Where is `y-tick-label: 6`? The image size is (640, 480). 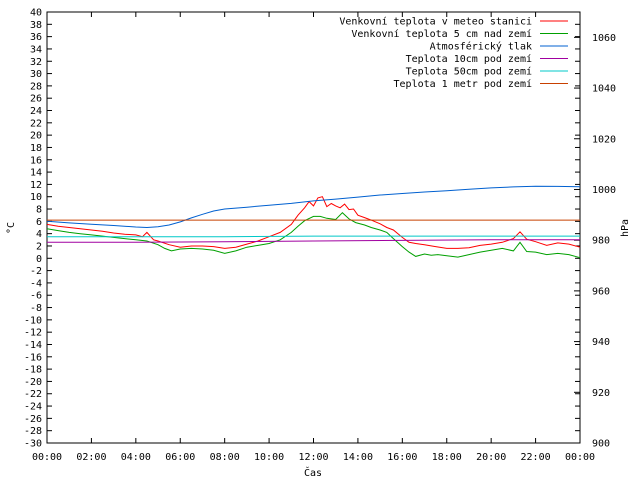 y-tick-label: 6 is located at coordinates (39, 222).